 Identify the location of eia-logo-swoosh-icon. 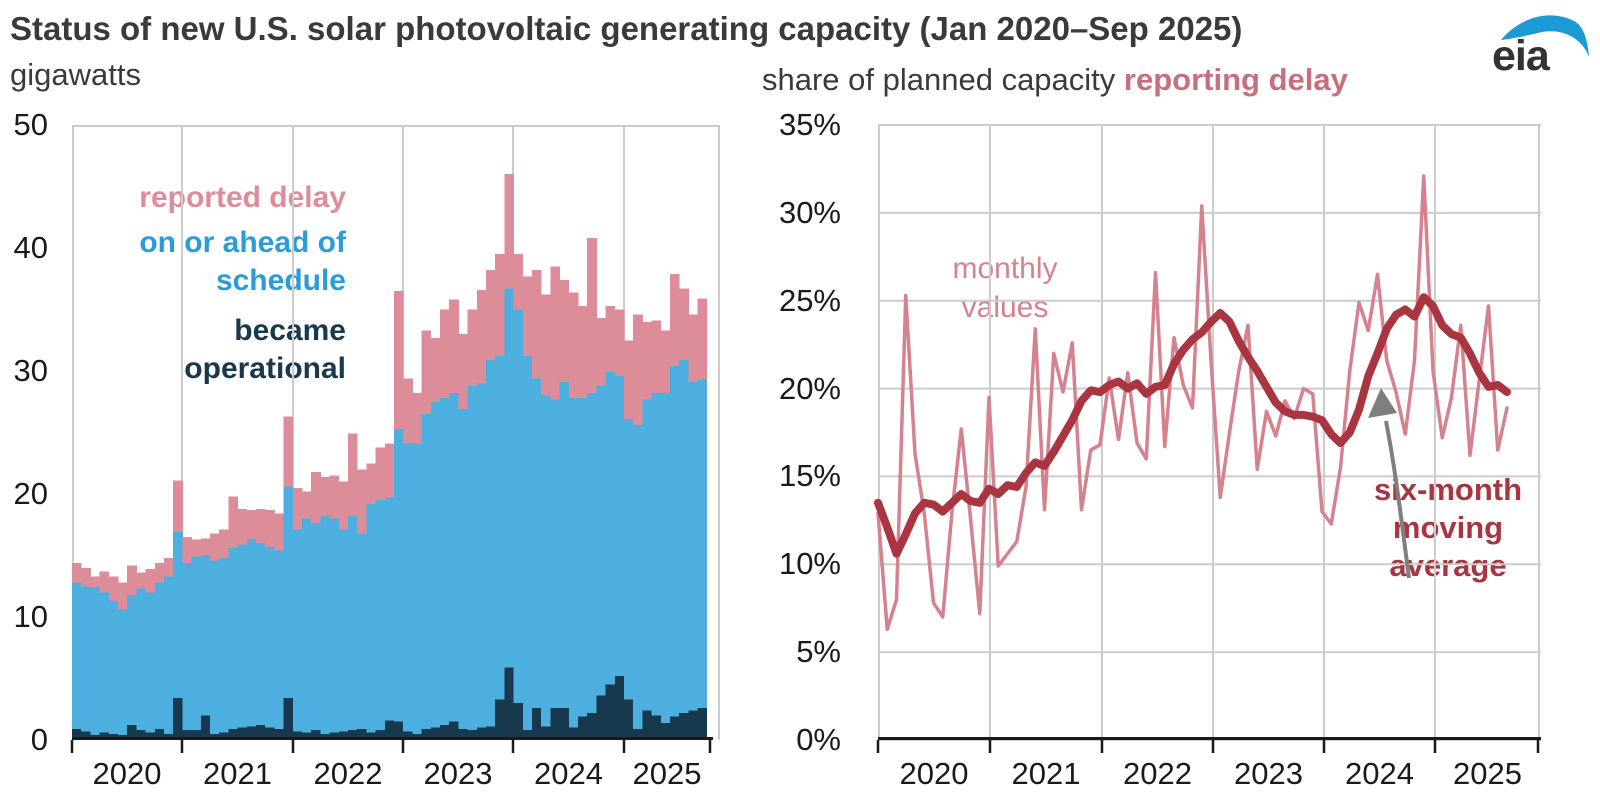
(1545, 36).